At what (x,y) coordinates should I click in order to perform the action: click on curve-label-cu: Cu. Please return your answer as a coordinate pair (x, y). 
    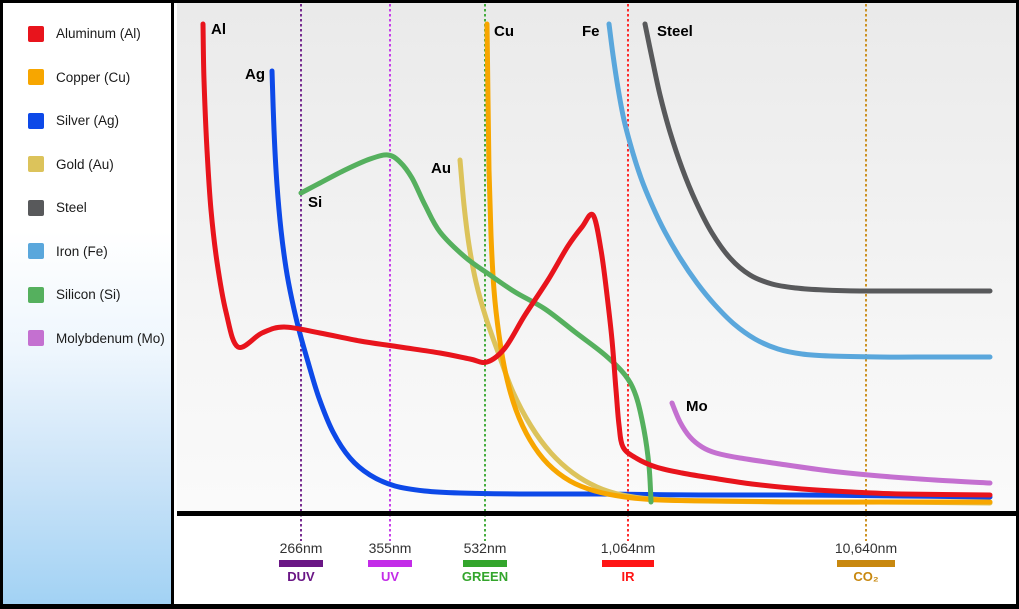
    Looking at the image, I should click on (504, 31).